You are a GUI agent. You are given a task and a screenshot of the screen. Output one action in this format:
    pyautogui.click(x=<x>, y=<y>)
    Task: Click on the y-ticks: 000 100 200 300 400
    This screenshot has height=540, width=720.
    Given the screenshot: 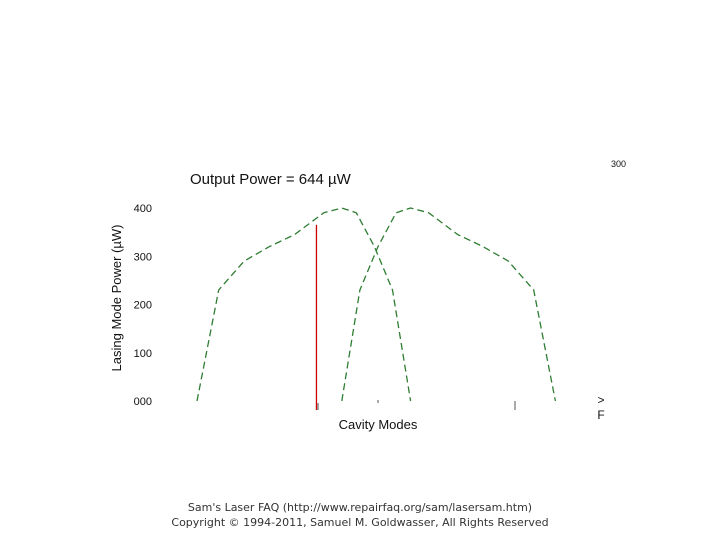 What is the action you would take?
    pyautogui.click(x=143, y=305)
    